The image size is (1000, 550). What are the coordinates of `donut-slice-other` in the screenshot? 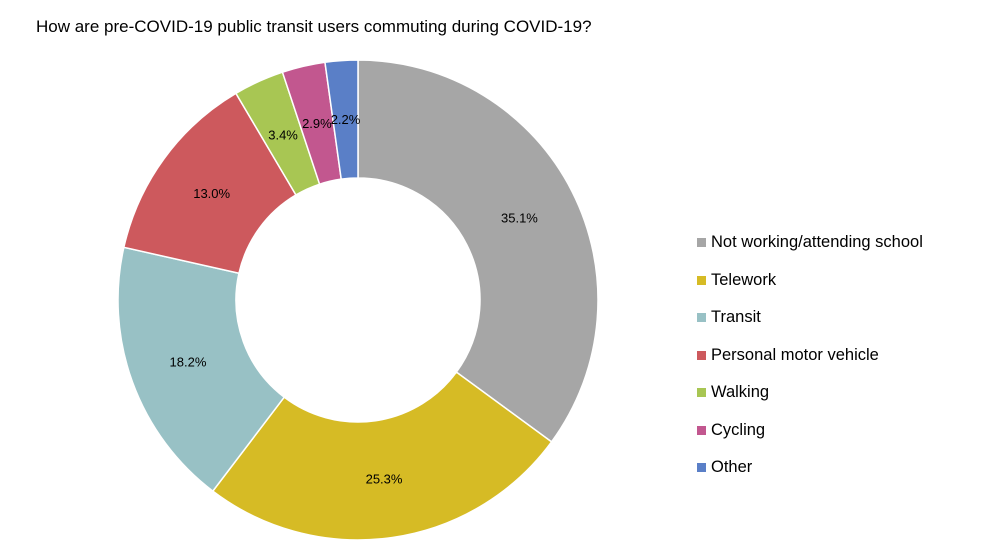 It's located at (341, 120).